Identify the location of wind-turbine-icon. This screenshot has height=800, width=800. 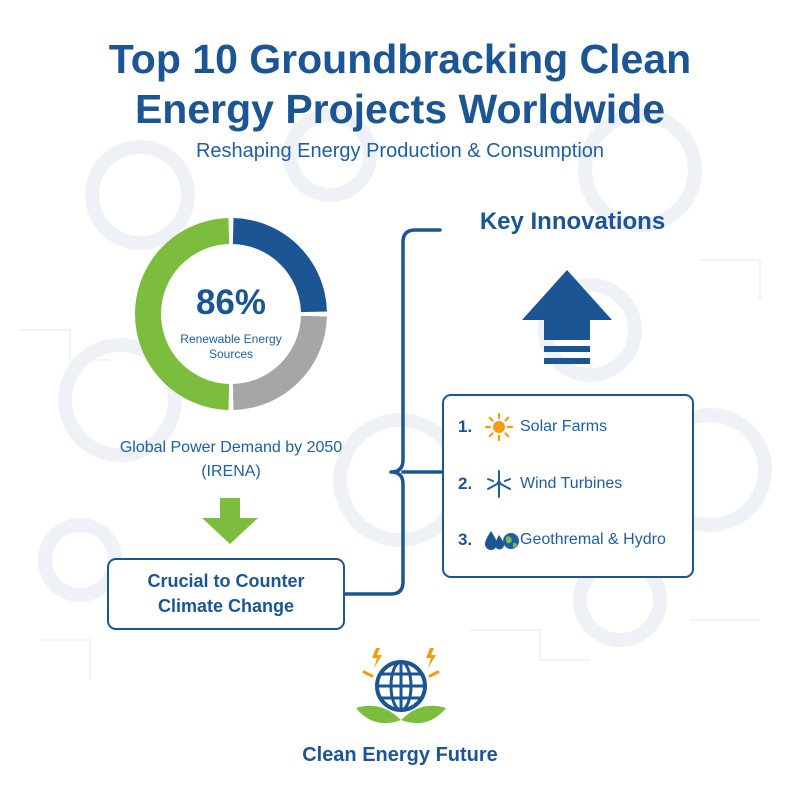
(502, 484).